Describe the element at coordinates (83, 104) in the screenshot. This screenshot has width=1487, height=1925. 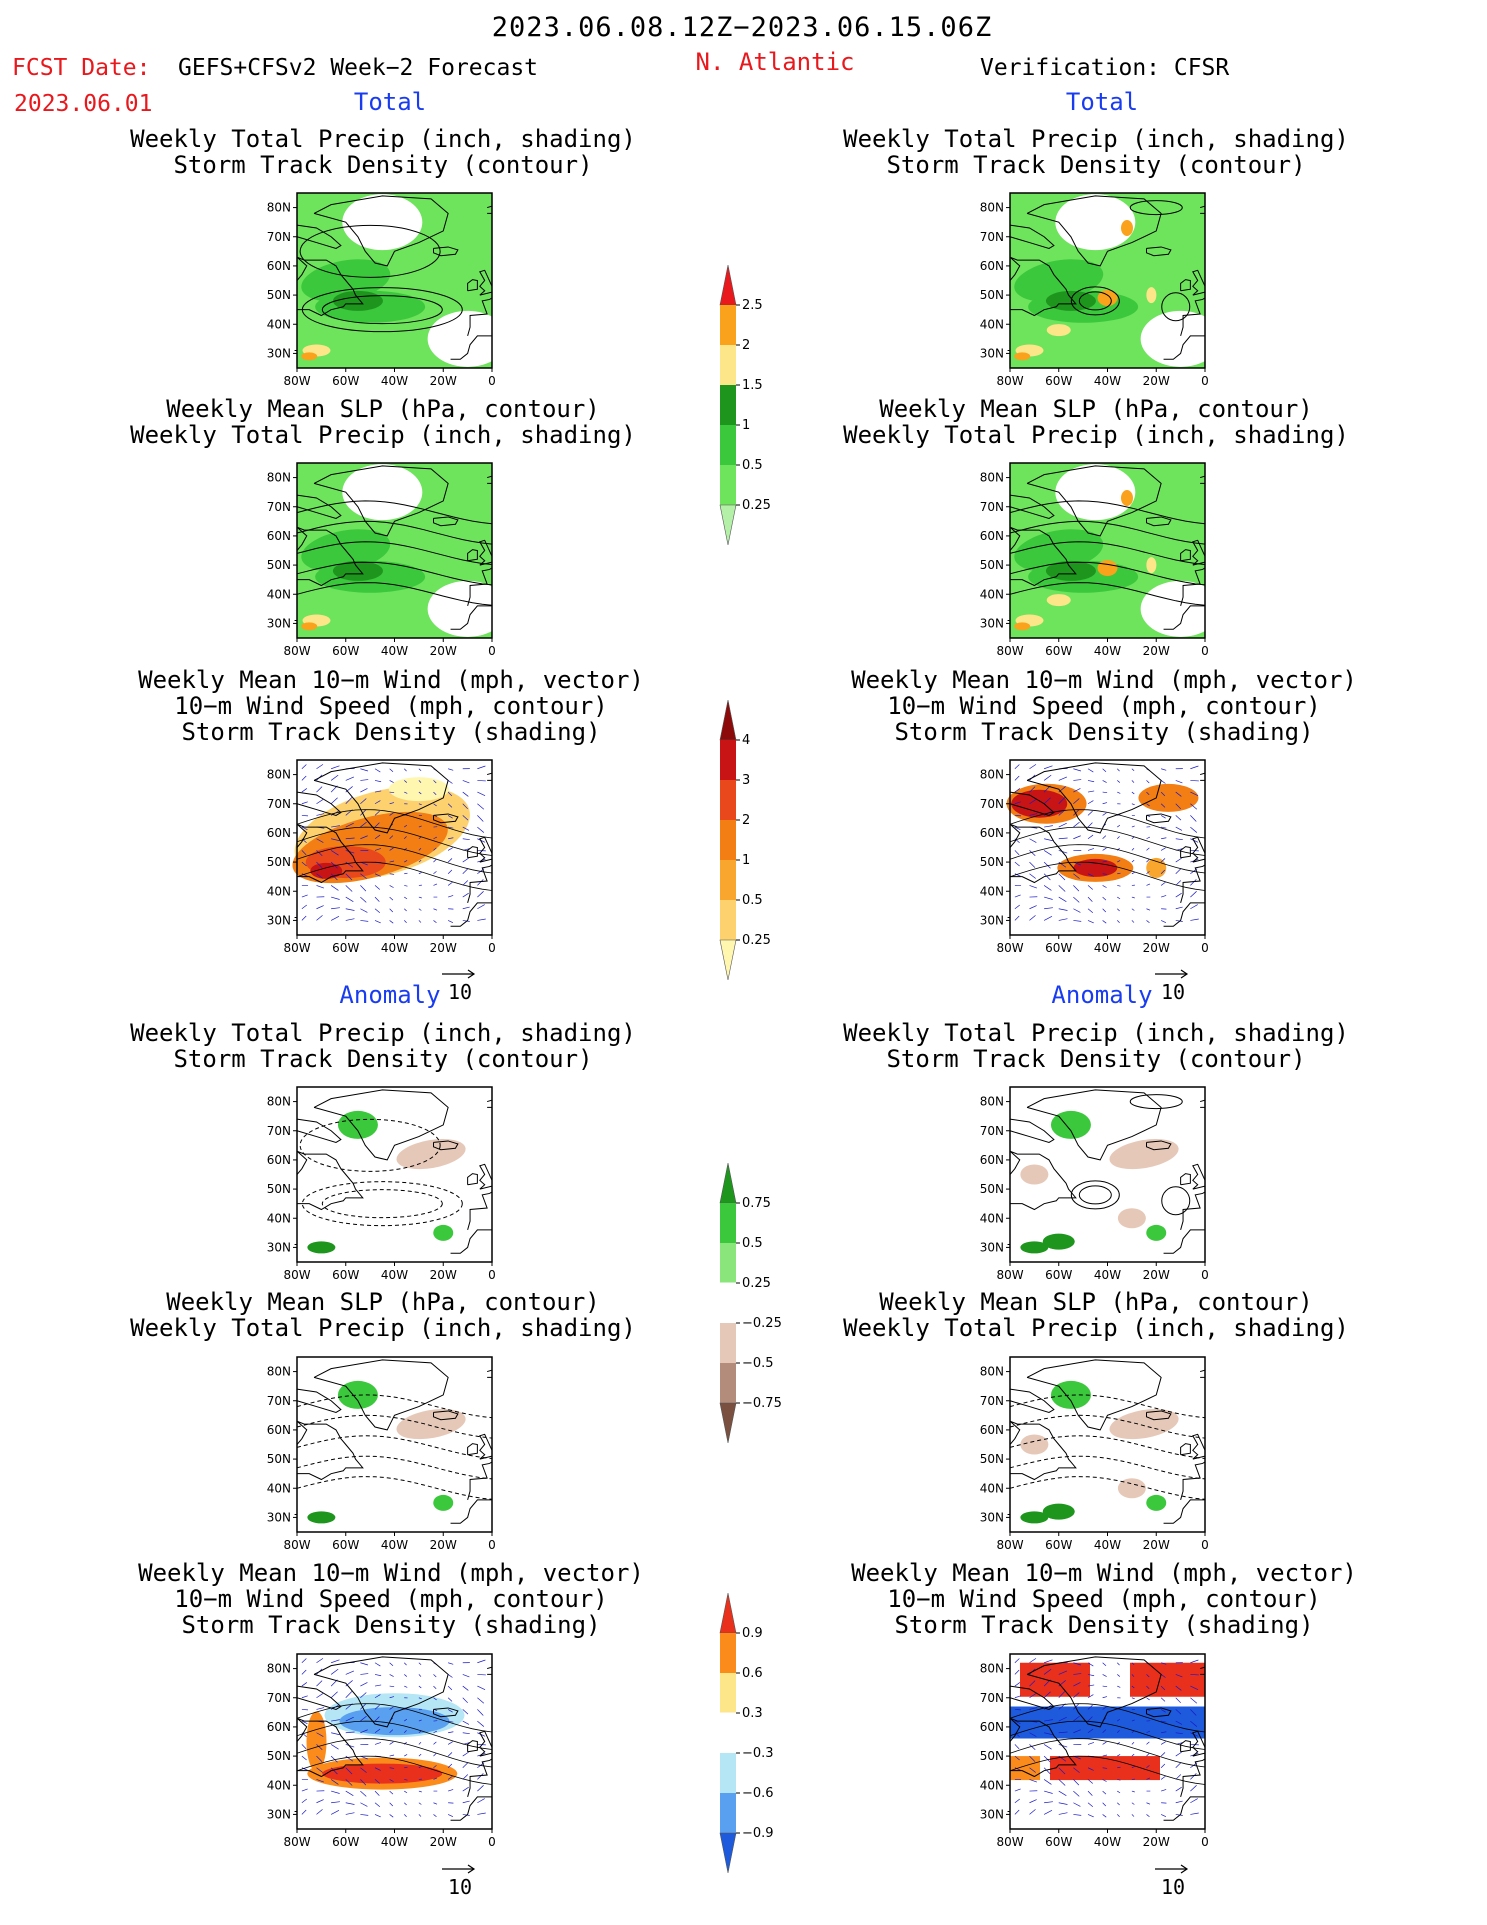
I see `fcst-date-value: 2023.06.01` at that location.